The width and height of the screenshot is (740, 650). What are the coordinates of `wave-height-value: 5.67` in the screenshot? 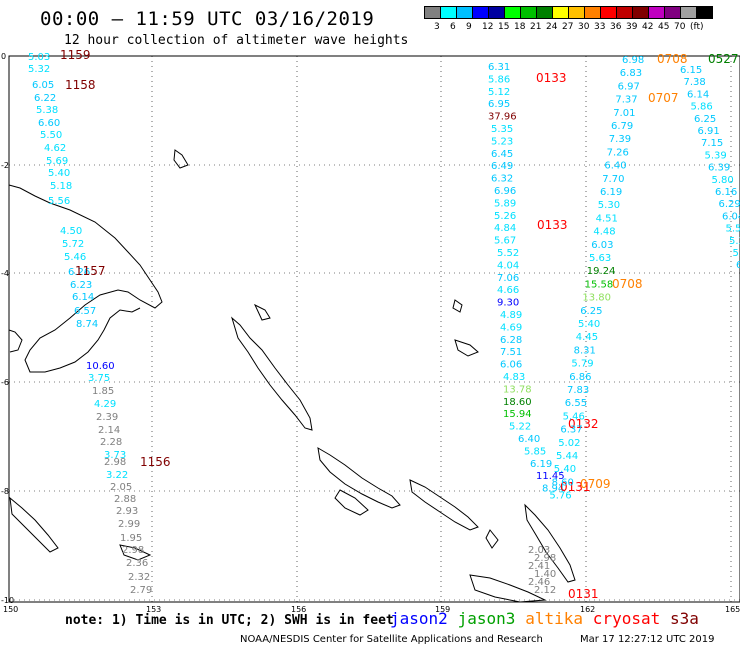 It's located at (505, 241).